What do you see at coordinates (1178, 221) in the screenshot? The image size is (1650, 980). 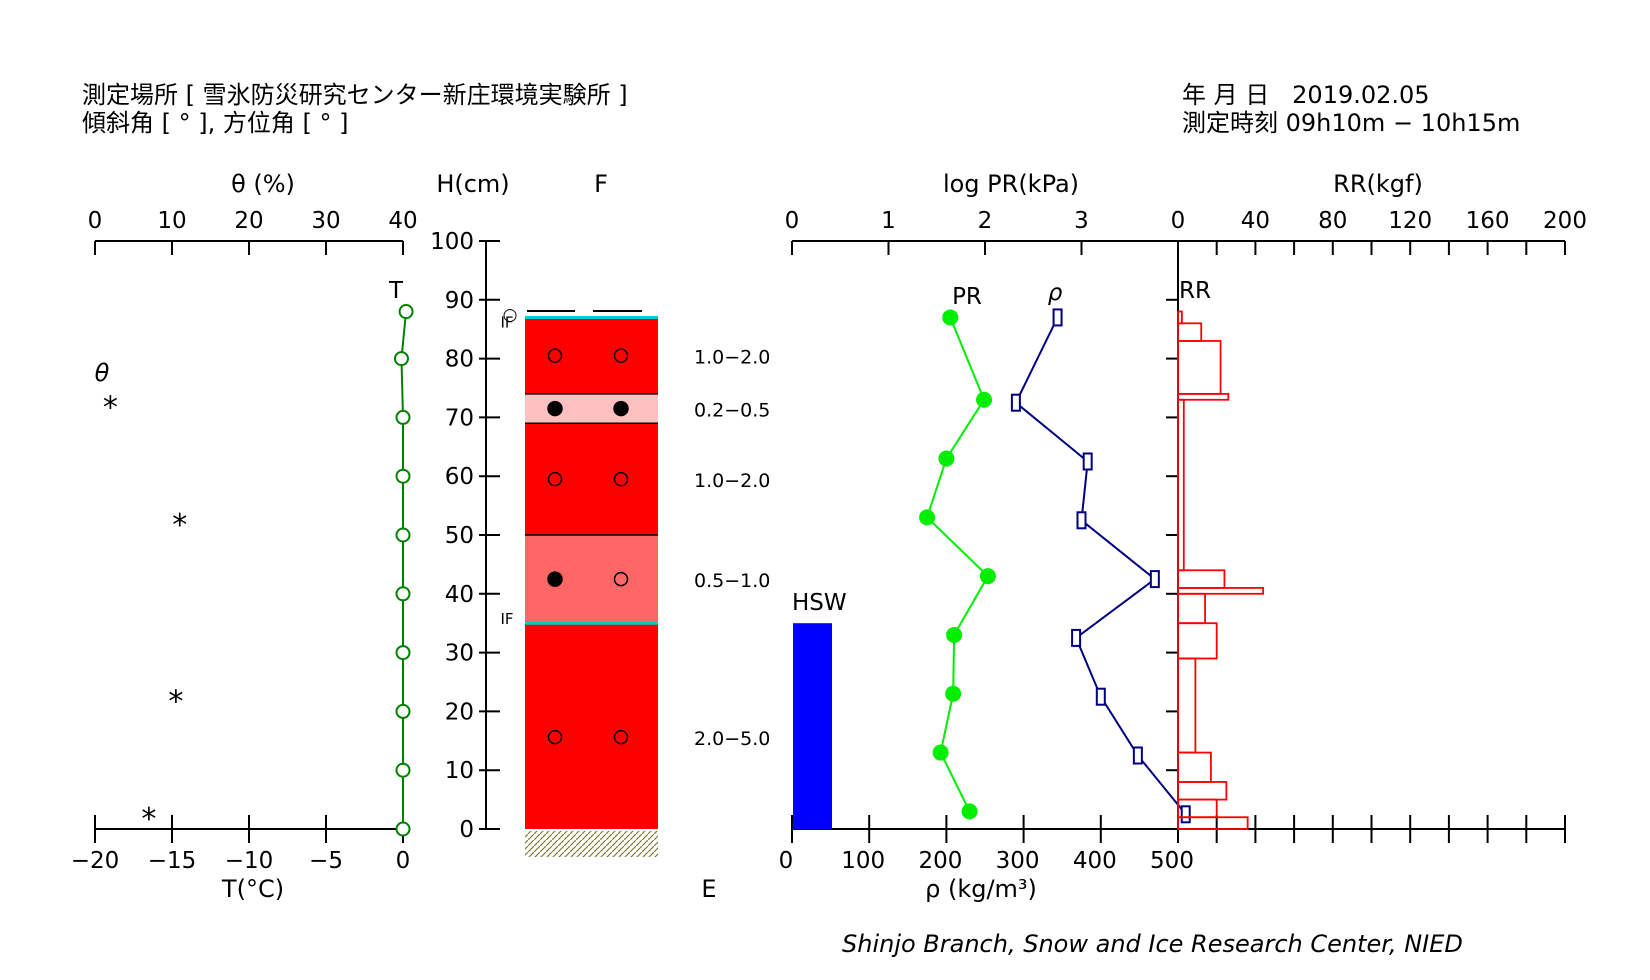 I see `rr-tick-label: 0` at bounding box center [1178, 221].